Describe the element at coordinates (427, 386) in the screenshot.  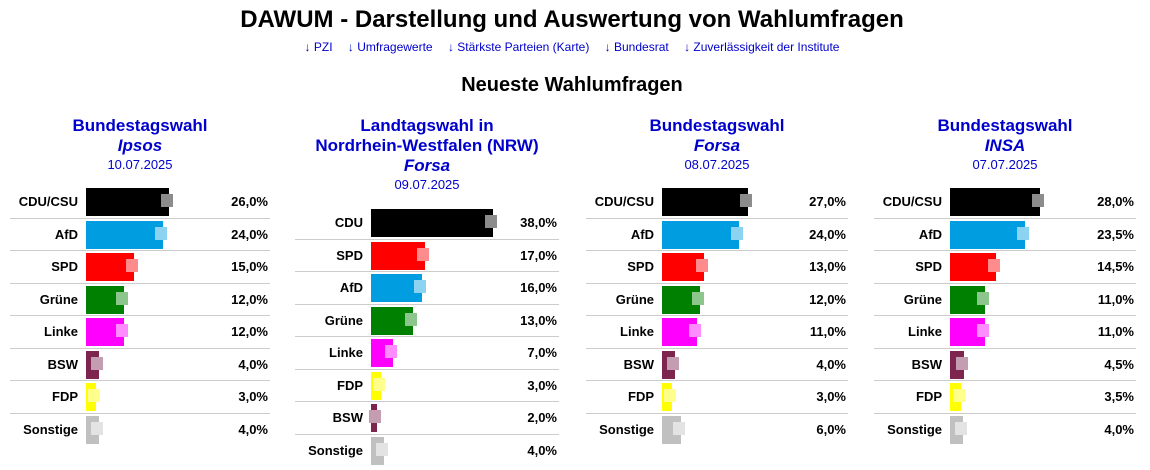
I see `poll-row: FDP 3,0%` at that location.